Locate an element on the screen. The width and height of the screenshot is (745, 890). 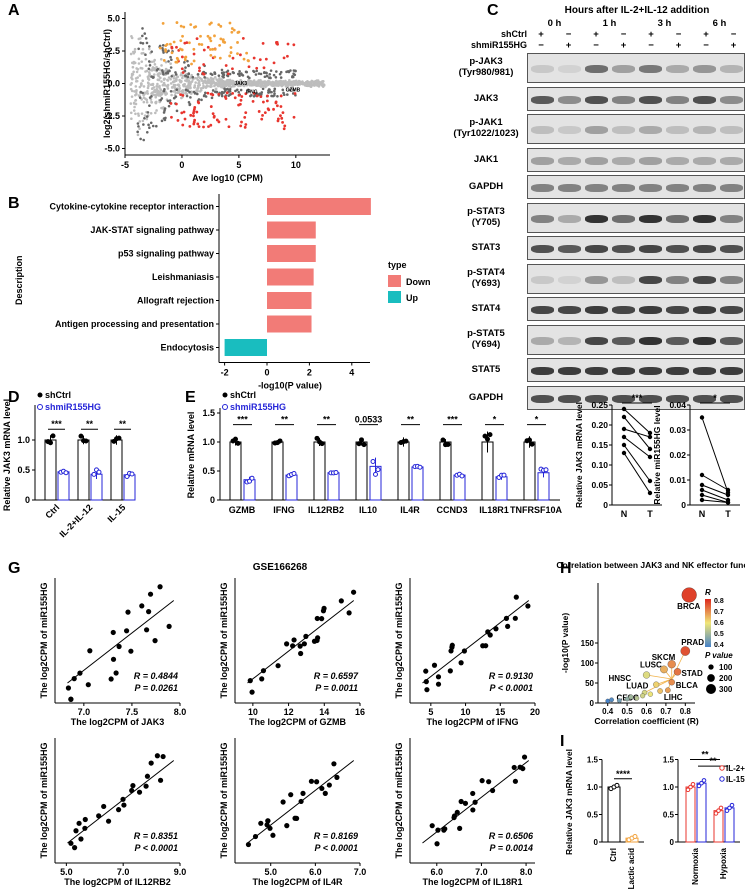
g-r-value: R = 0.8169 is located at coordinates (336, 836).